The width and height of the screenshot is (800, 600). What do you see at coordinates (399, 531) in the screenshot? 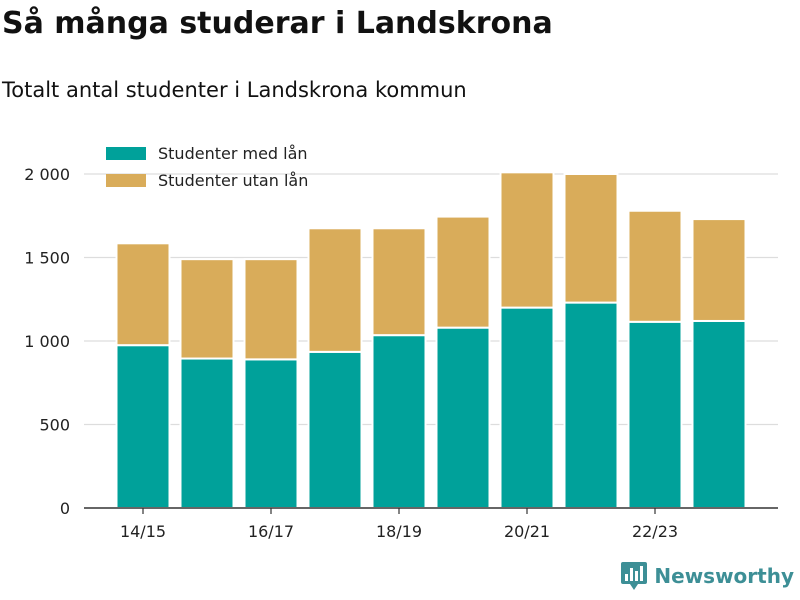
I see `x-tick-label: 18/19` at bounding box center [399, 531].